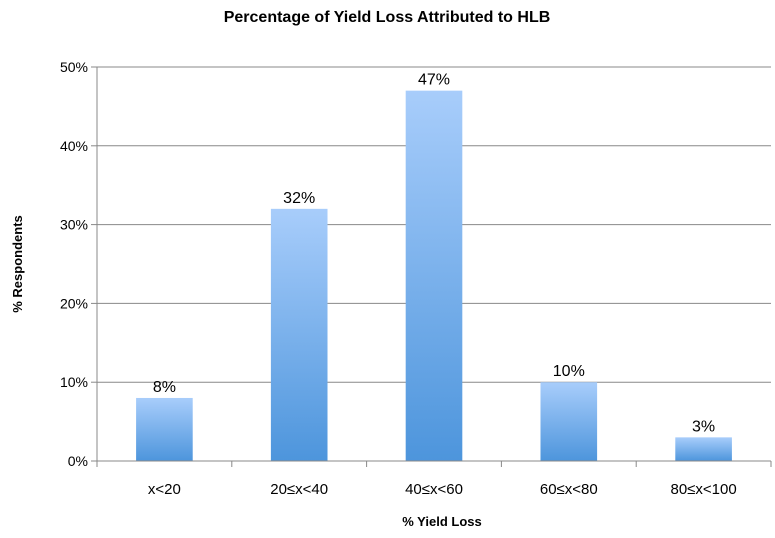 Image resolution: width=775 pixels, height=538 pixels. I want to click on data-label: 47%, so click(434, 80).